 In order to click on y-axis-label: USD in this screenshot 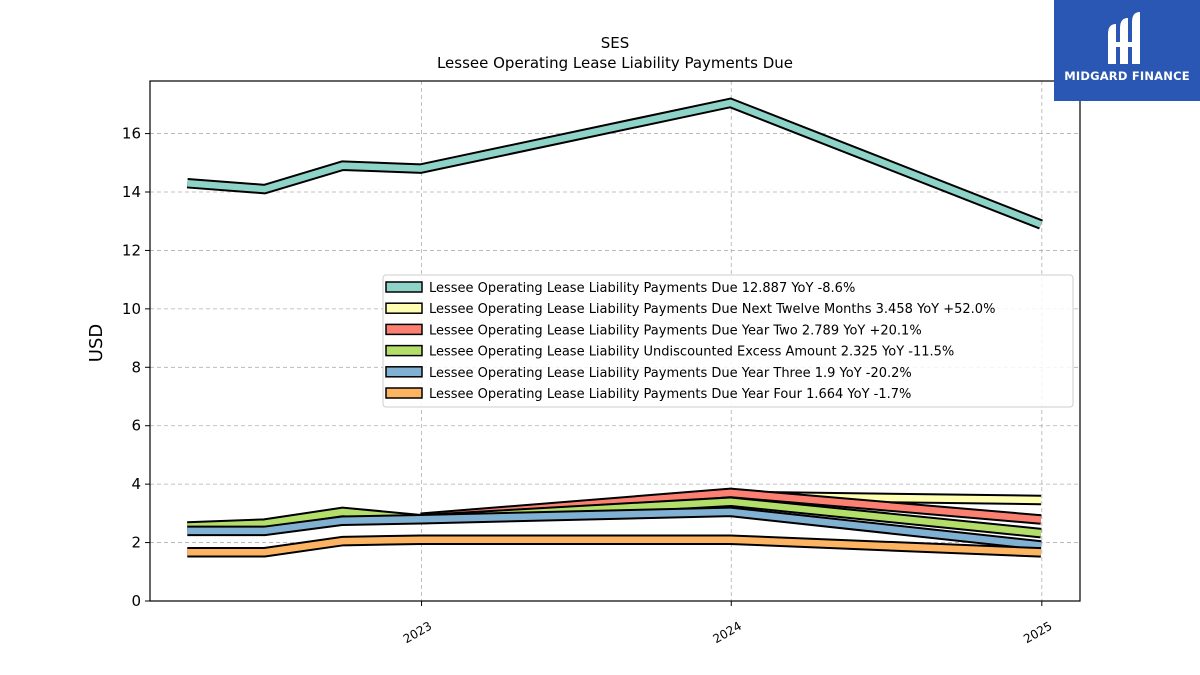, I will do `click(96, 343)`.